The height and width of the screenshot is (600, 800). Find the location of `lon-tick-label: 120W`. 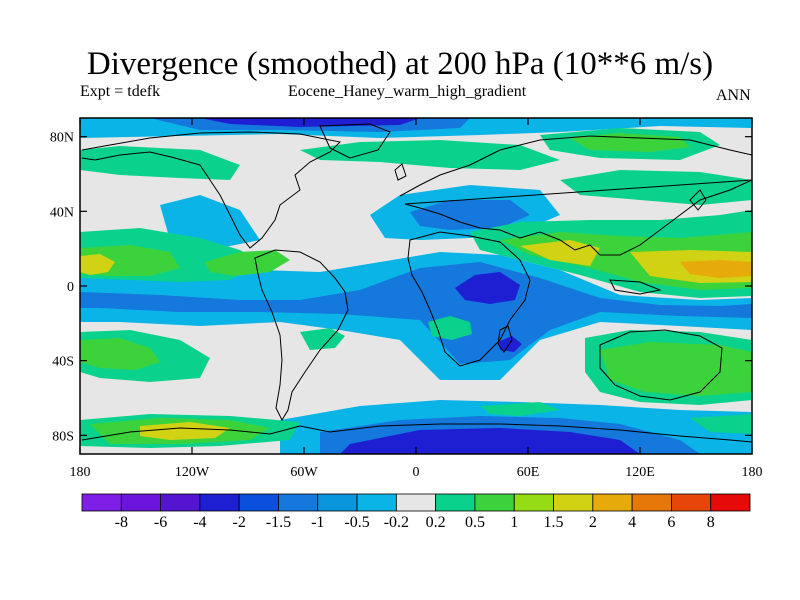

lon-tick-label: 120W is located at coordinates (192, 472).